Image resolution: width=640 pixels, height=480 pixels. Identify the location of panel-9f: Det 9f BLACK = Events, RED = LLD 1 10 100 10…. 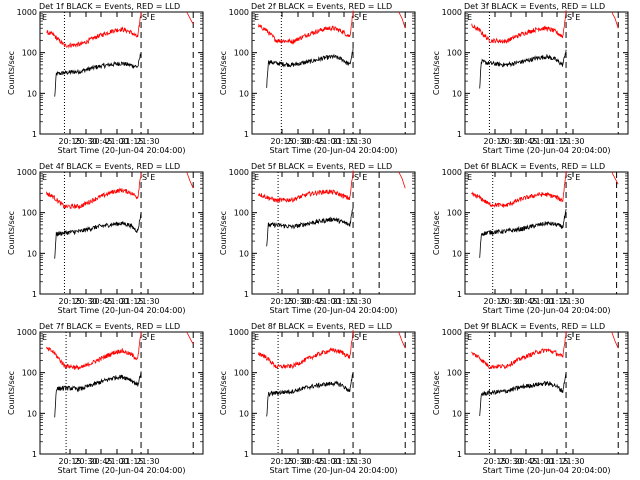
(530, 398).